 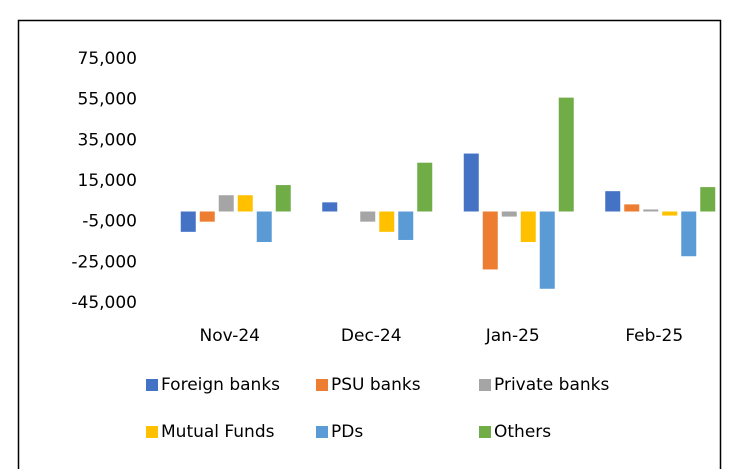 I want to click on y-tick-label: 55,000, so click(x=107, y=100).